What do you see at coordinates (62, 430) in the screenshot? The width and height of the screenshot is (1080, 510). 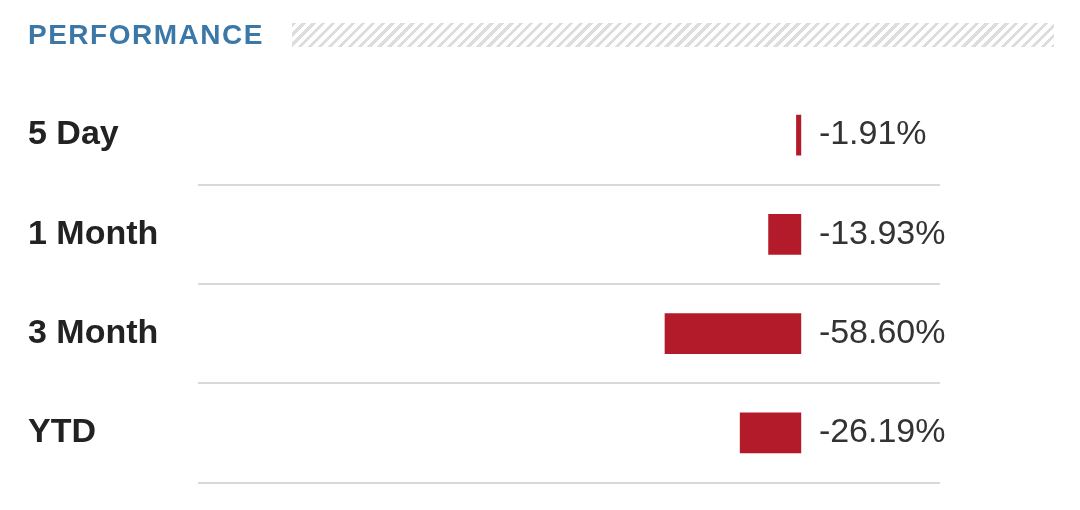 I see `y-tick-label: YTD` at bounding box center [62, 430].